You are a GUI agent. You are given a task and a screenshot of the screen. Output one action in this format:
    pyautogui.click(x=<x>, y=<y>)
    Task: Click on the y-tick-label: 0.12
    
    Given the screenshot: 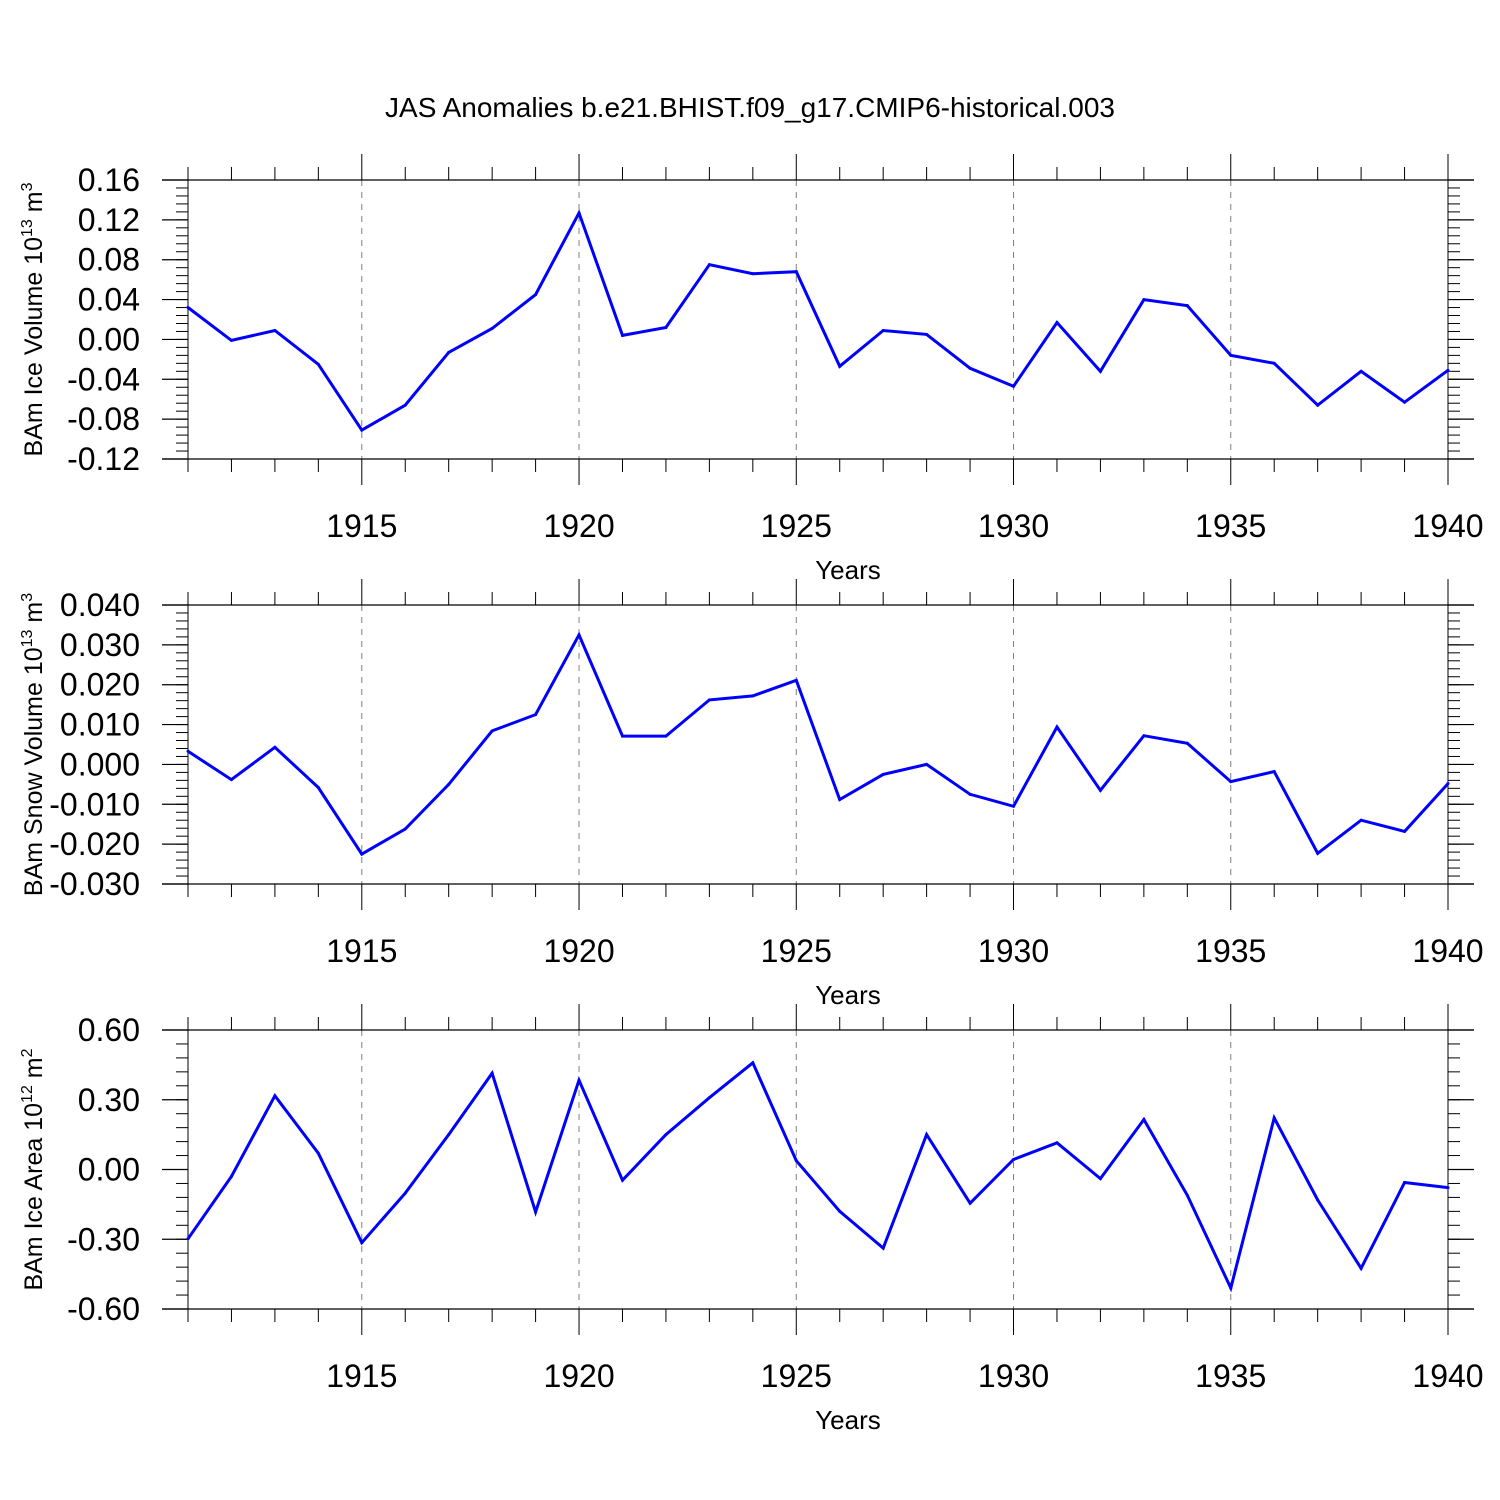 What is the action you would take?
    pyautogui.click(x=109, y=220)
    